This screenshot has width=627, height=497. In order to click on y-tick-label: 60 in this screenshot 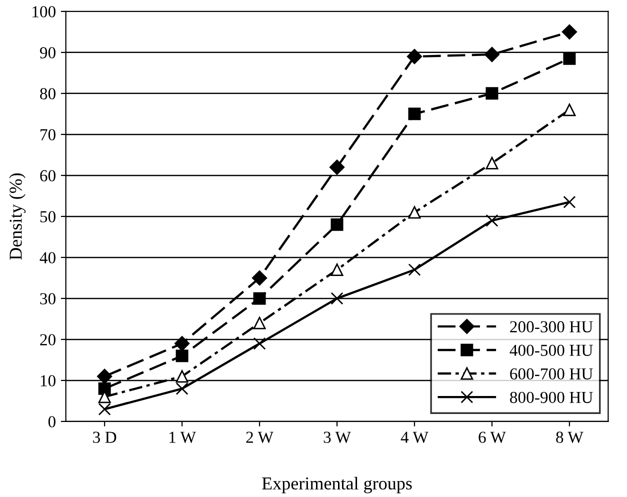, I will do `click(48, 176)`.